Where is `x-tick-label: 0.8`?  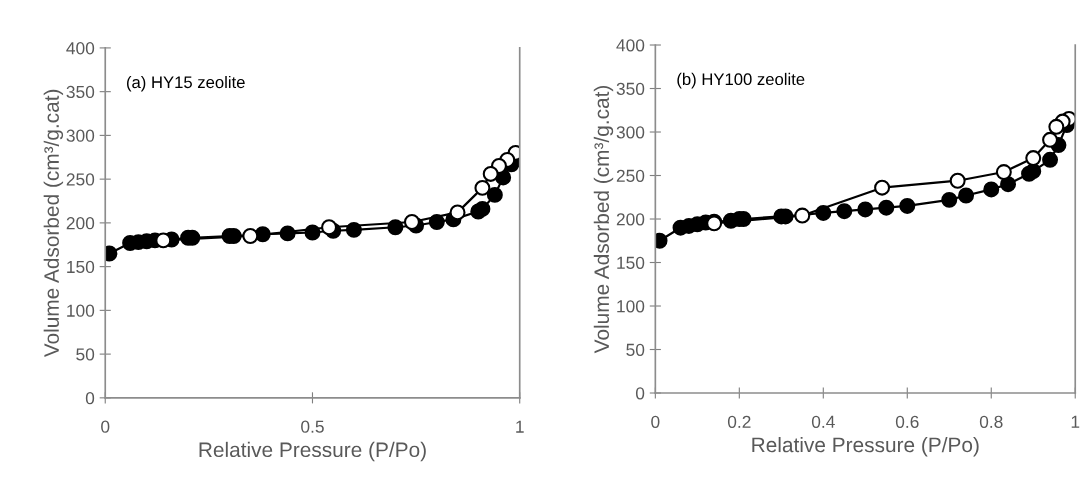 x-tick-label: 0.8 is located at coordinates (991, 421).